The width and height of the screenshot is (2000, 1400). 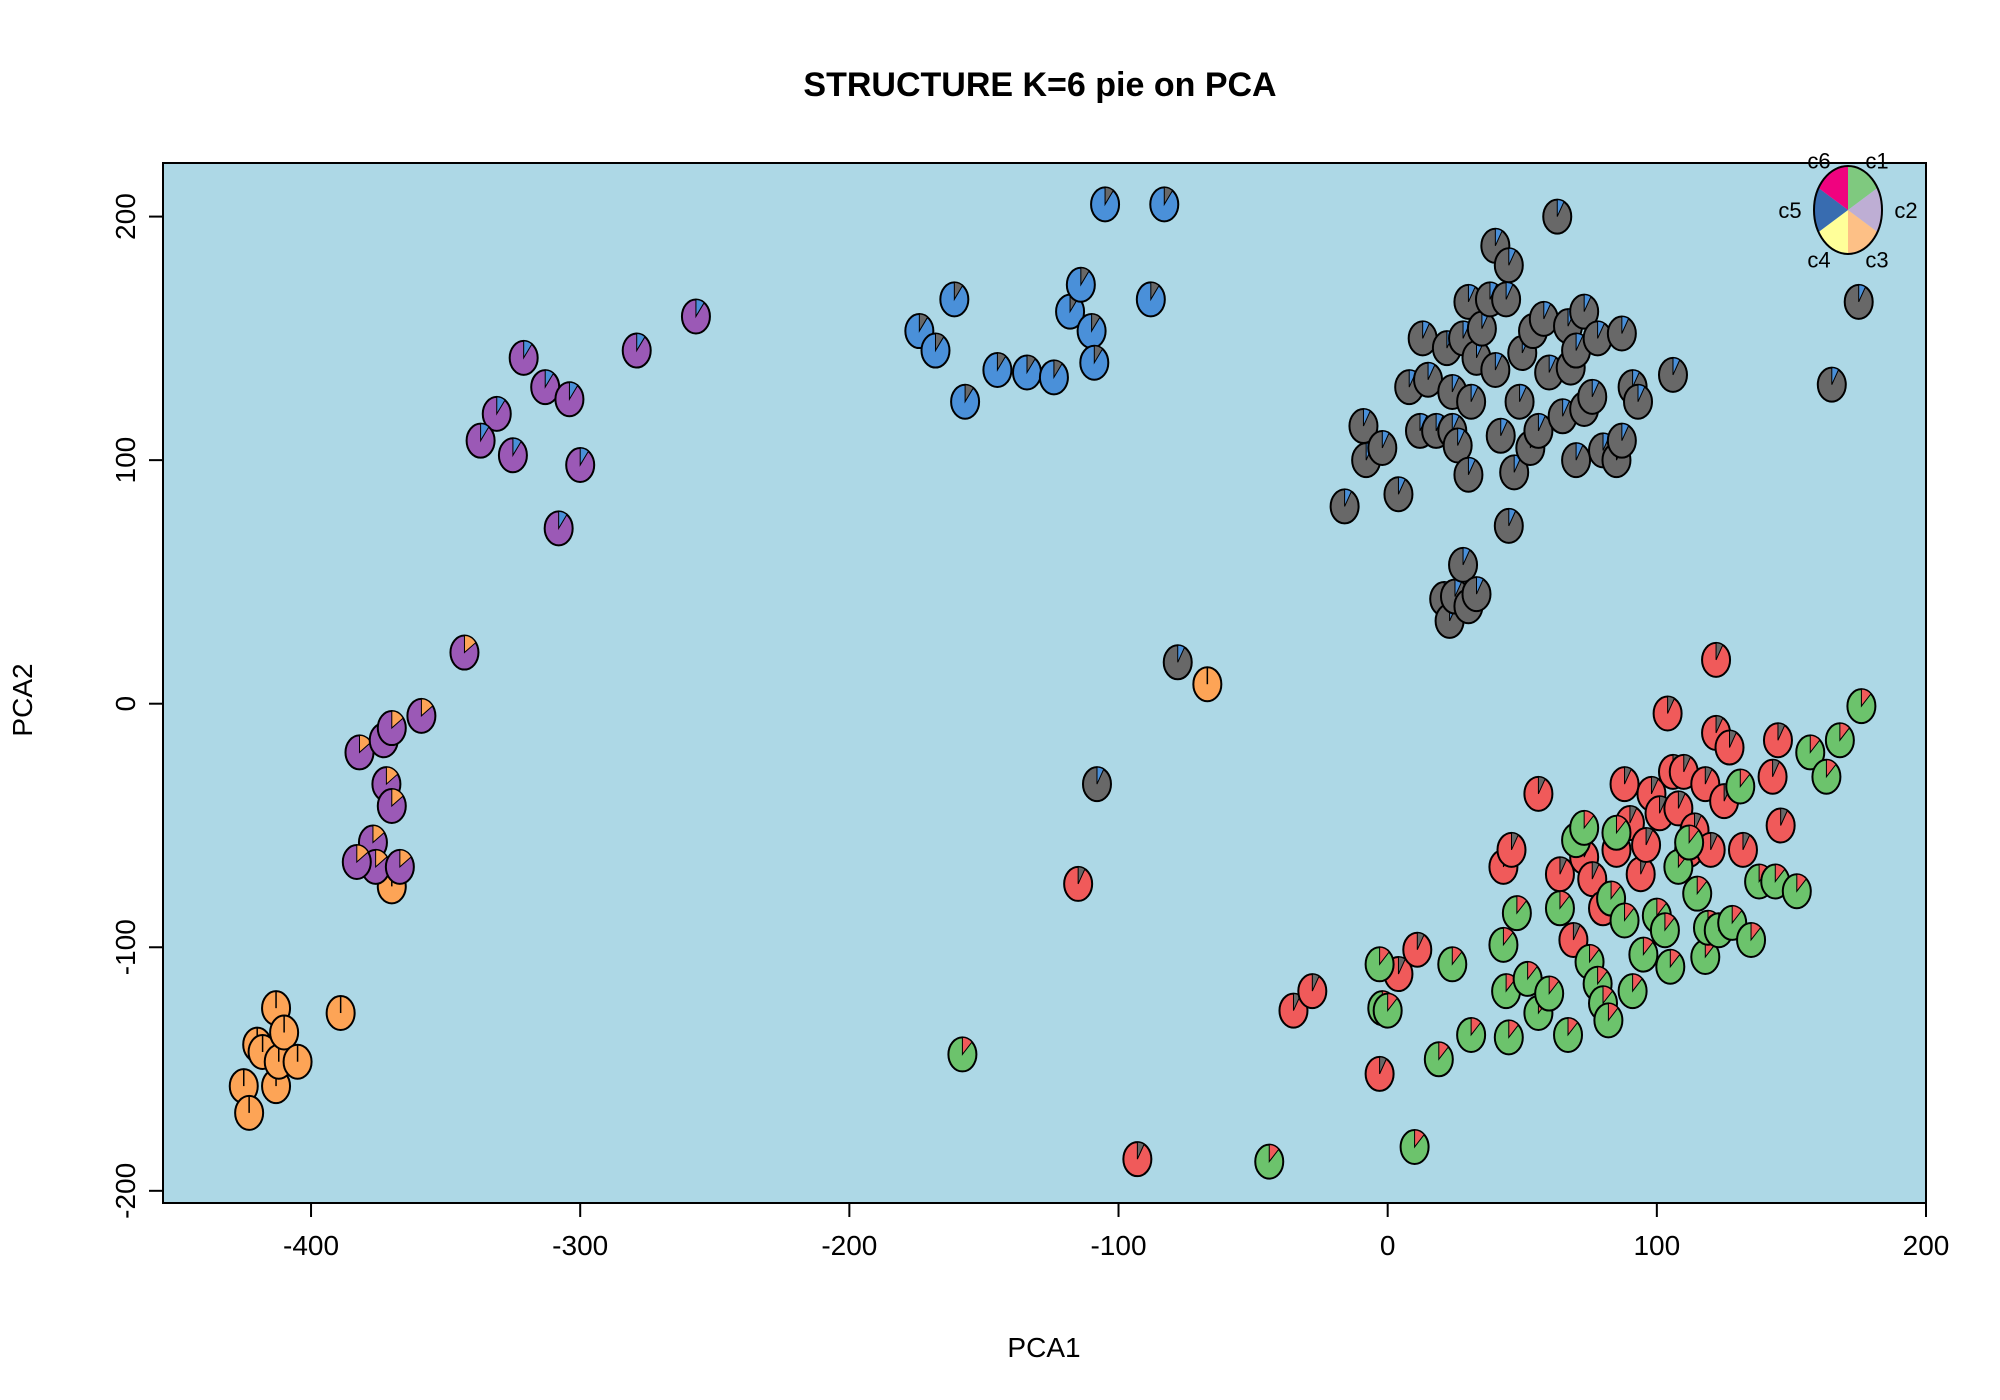 I want to click on x-tick-label: 0, so click(x=1388, y=1245).